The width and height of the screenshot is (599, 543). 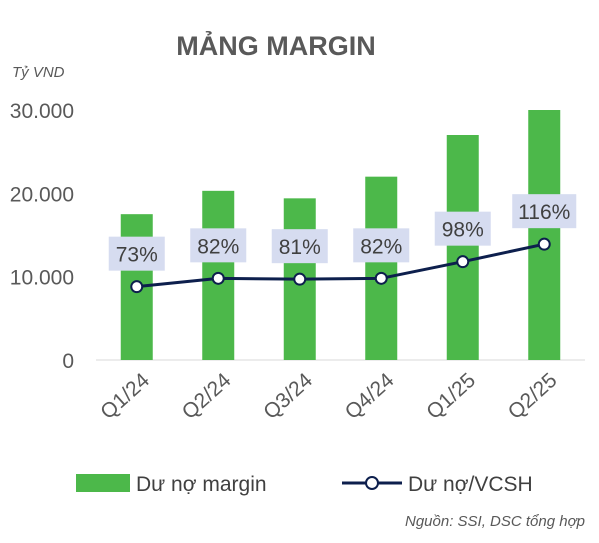 I want to click on x-tick-label: Q2/24, so click(x=207, y=396).